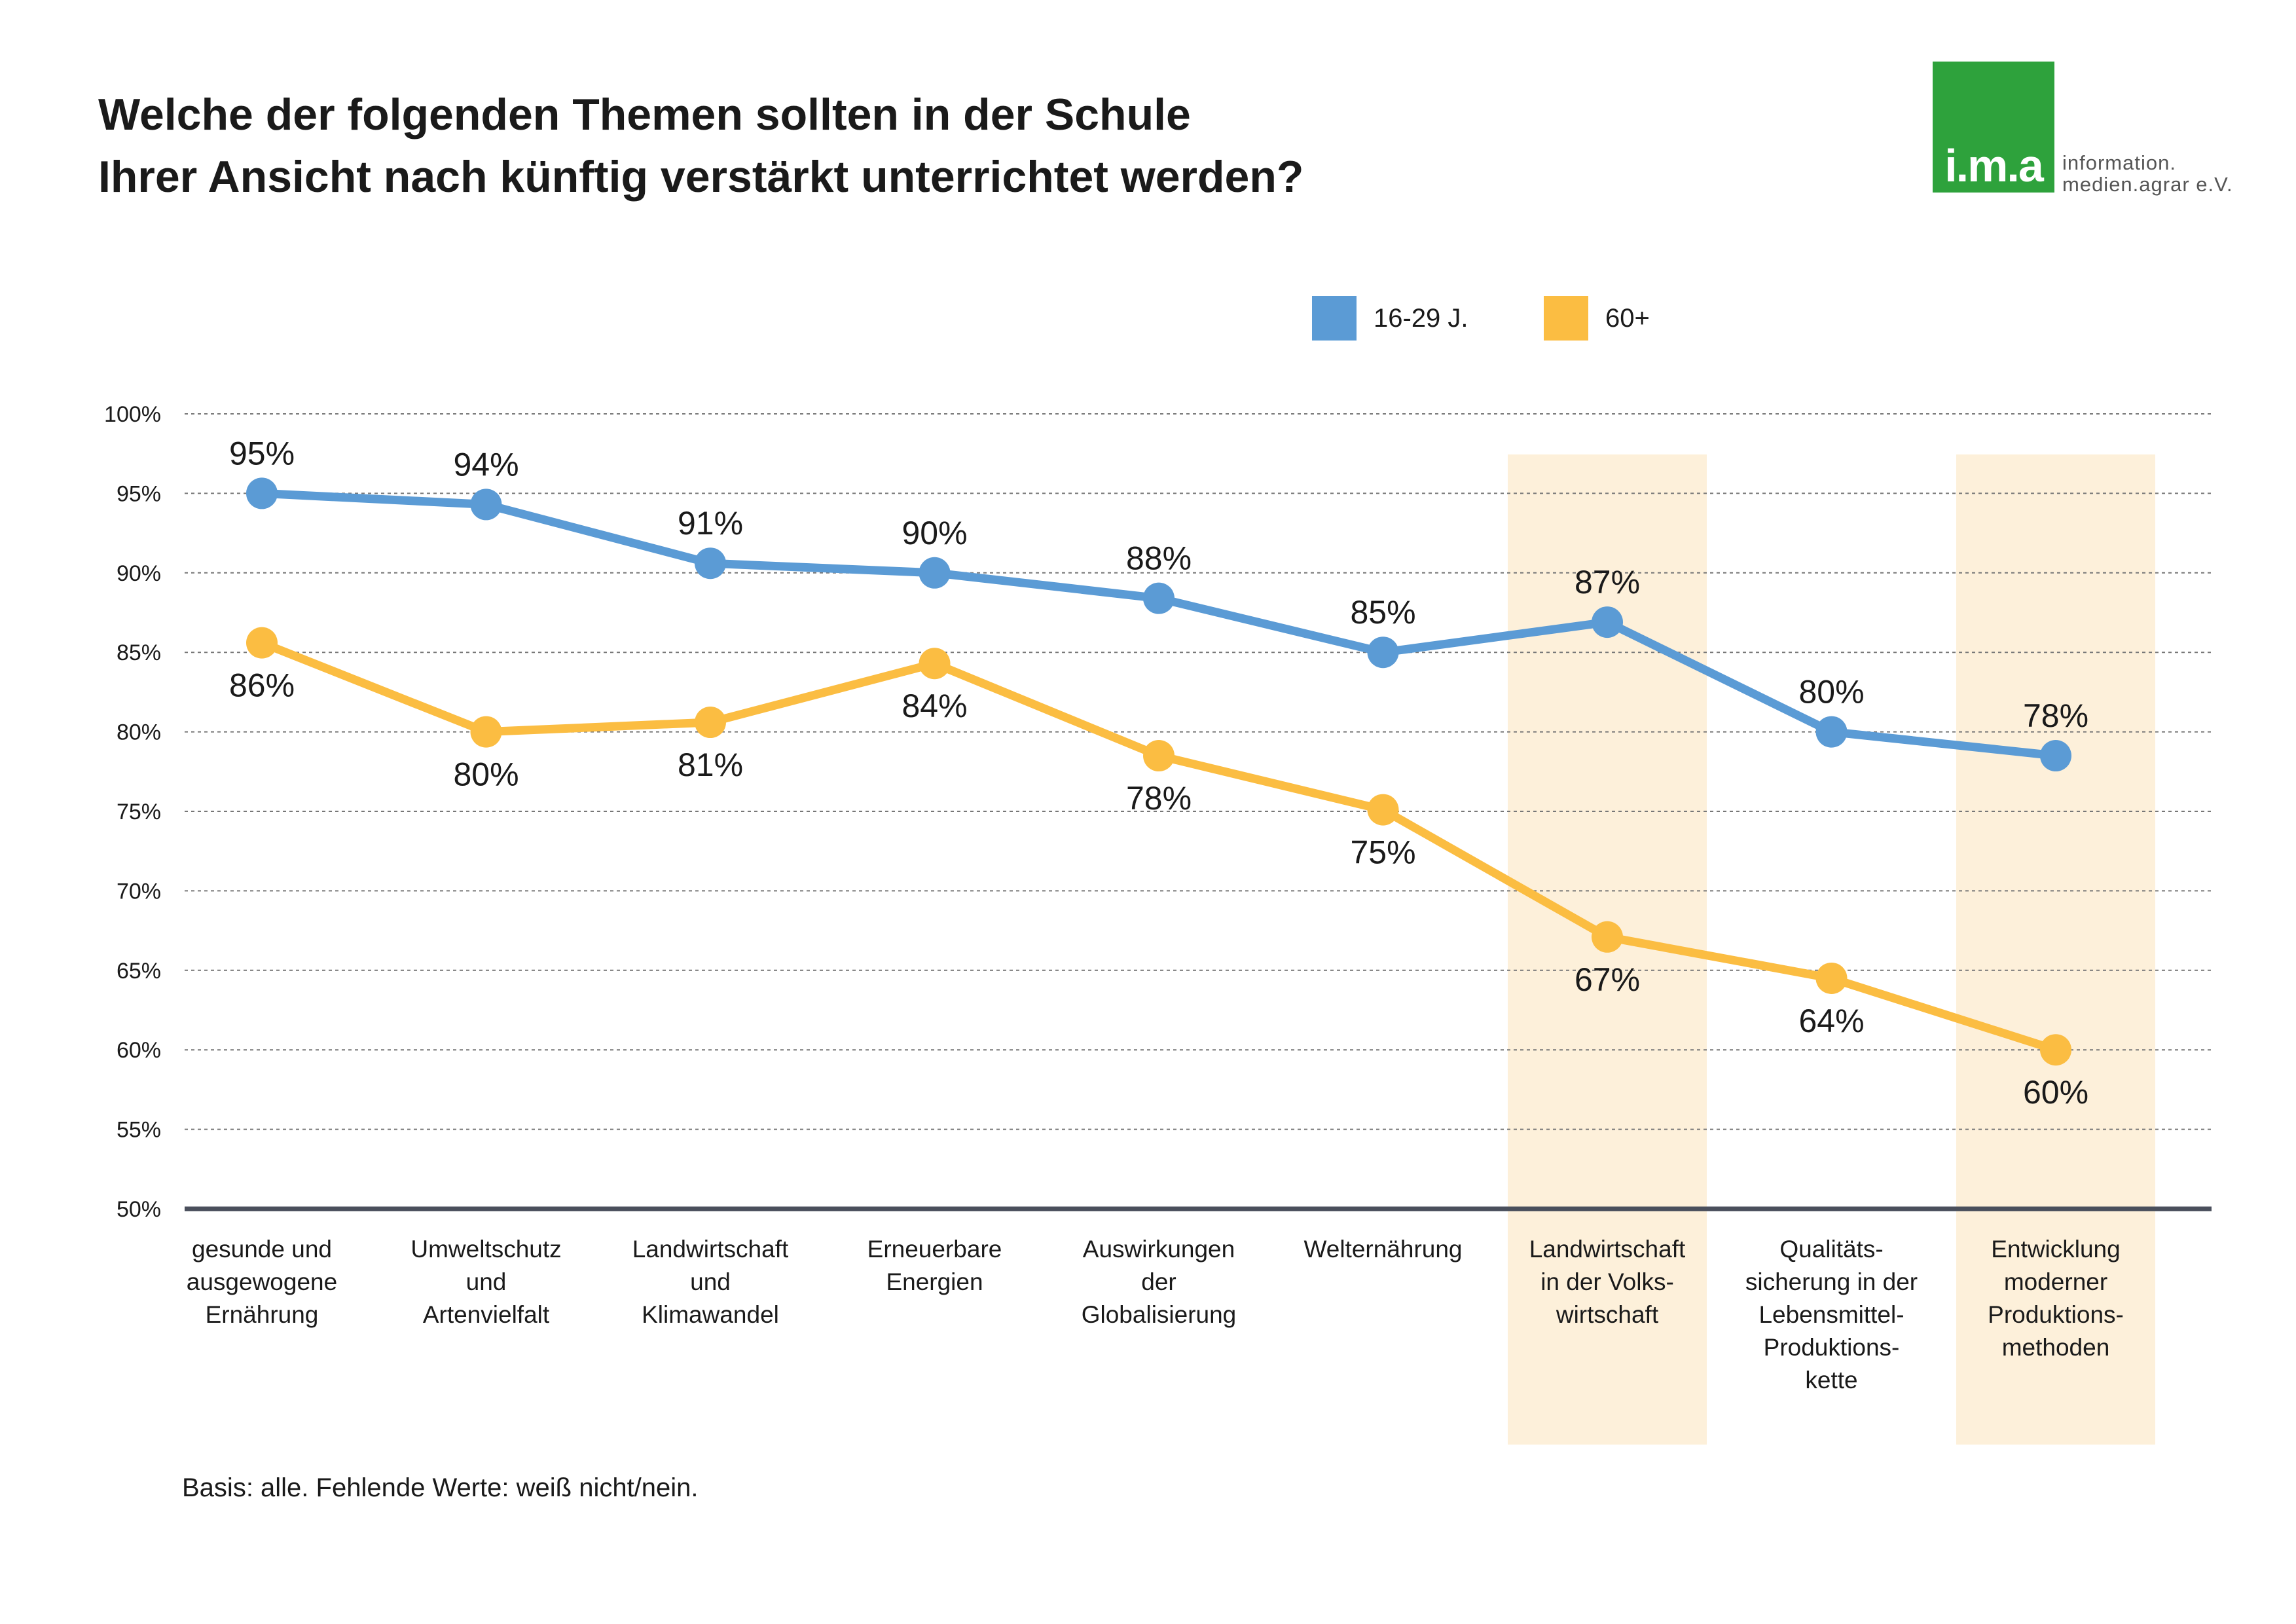  Describe the element at coordinates (139, 891) in the screenshot. I see `y-tick-label: 70%` at that location.